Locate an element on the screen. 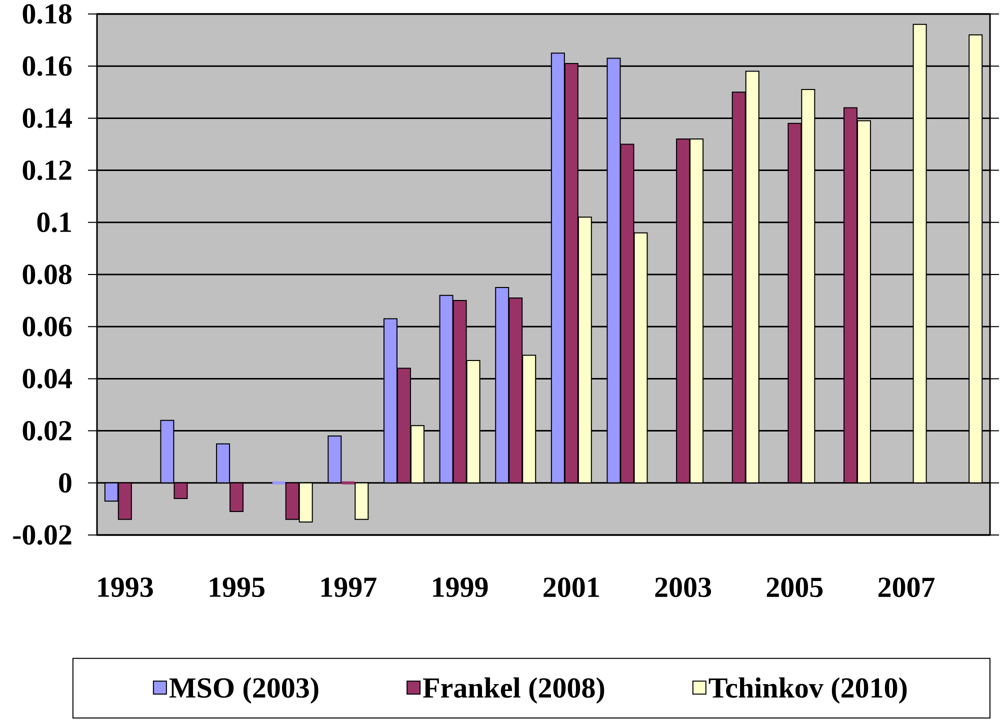 Image resolution: width=1000 pixels, height=723 pixels. y-tick-label: -0.02 is located at coordinates (42, 535).